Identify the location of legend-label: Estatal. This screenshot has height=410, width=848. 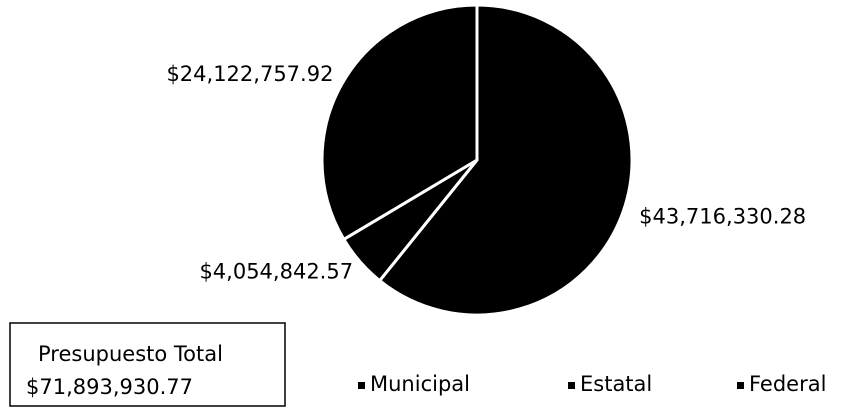
(616, 384).